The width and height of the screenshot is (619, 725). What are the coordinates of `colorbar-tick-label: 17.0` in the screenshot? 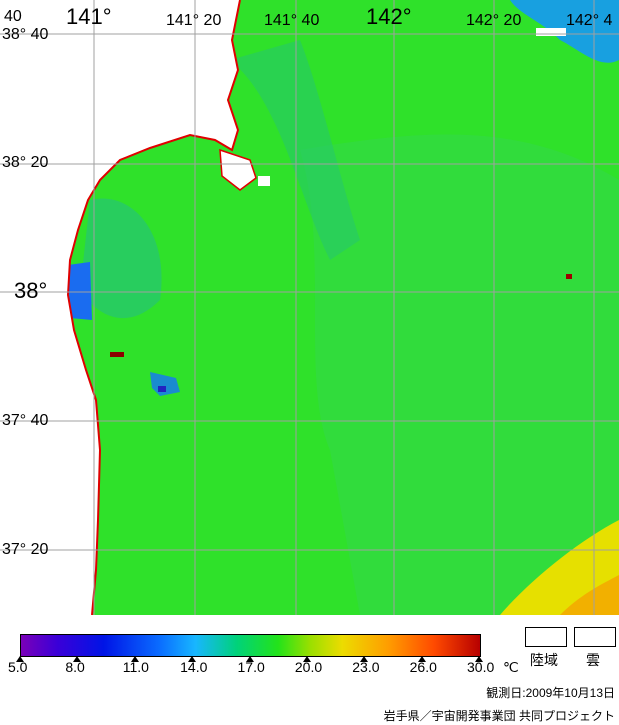 It's located at (251, 667).